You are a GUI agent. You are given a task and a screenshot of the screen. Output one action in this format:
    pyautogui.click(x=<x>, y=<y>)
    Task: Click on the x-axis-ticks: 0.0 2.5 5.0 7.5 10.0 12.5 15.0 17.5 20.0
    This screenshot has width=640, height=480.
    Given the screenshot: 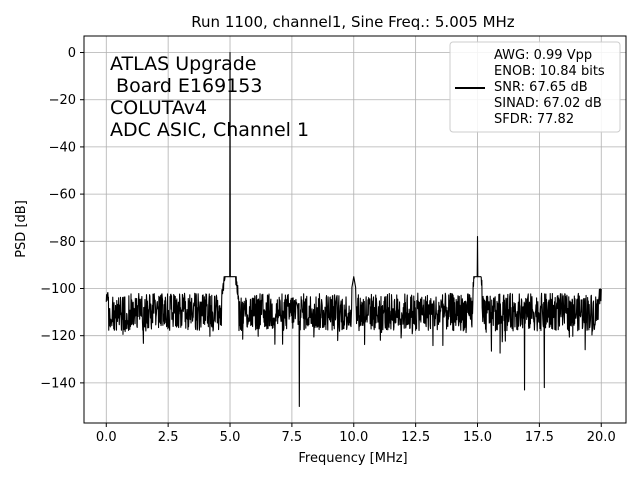 What is the action you would take?
    pyautogui.click(x=356, y=434)
    